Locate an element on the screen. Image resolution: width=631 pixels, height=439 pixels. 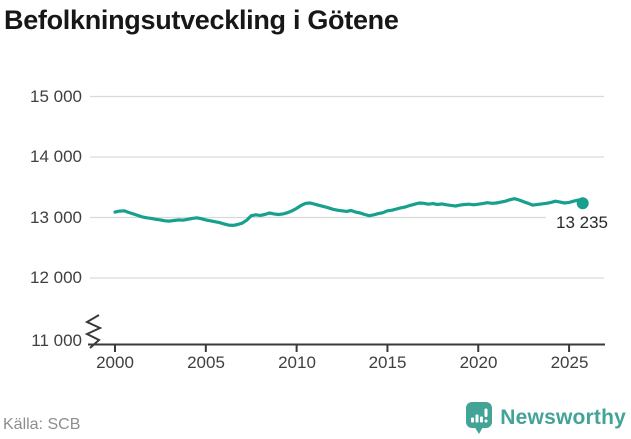
chart-title: Befolkningsutveckling i Götene is located at coordinates (201, 20).